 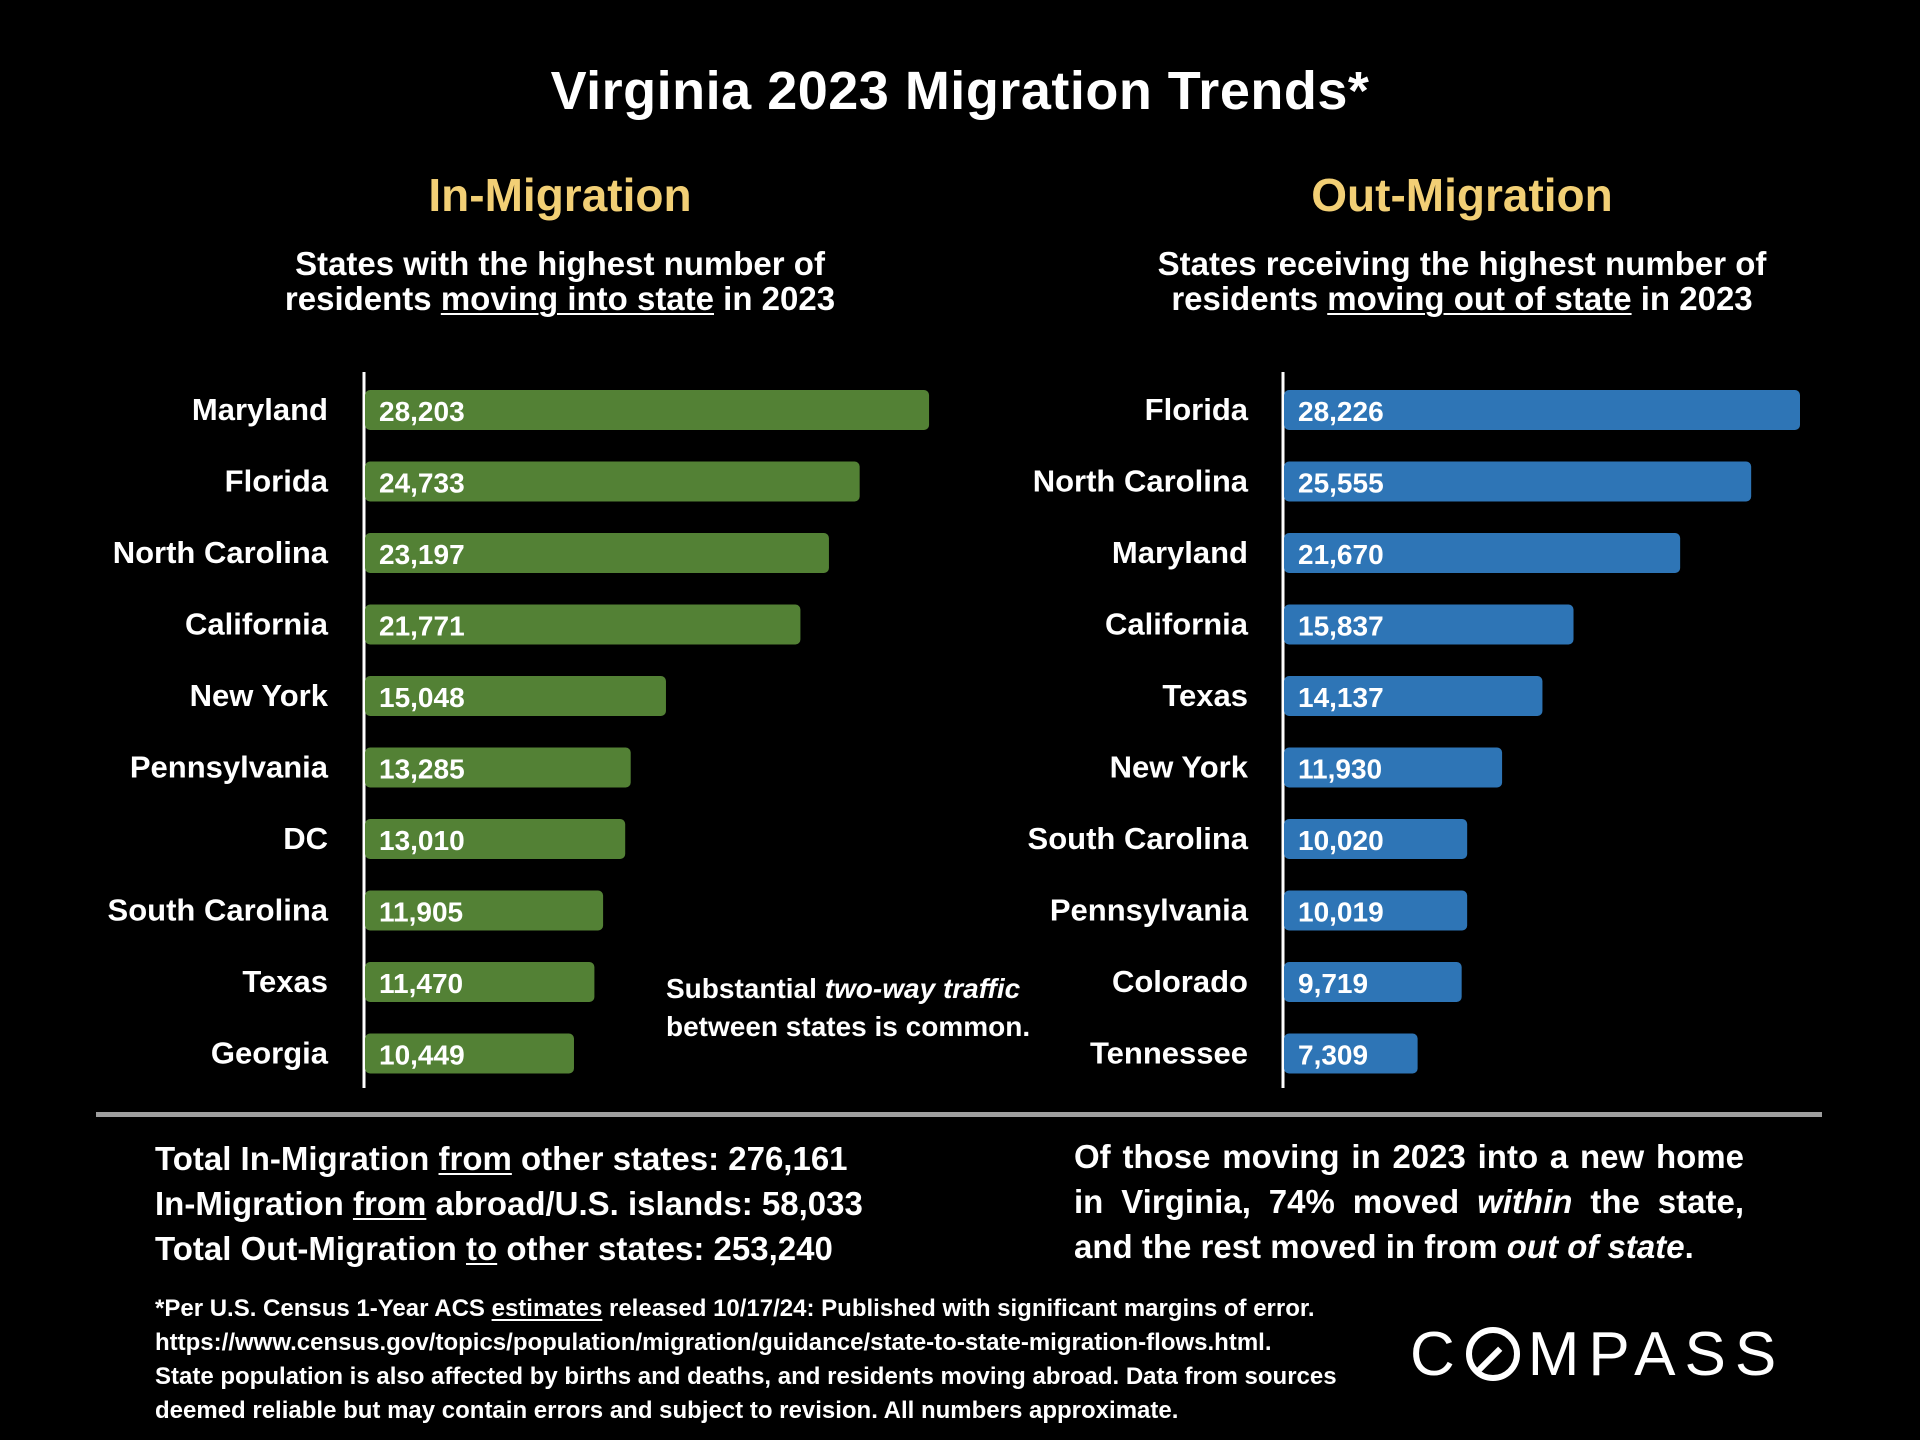 What do you see at coordinates (257, 624) in the screenshot?
I see `in-category-label: California` at bounding box center [257, 624].